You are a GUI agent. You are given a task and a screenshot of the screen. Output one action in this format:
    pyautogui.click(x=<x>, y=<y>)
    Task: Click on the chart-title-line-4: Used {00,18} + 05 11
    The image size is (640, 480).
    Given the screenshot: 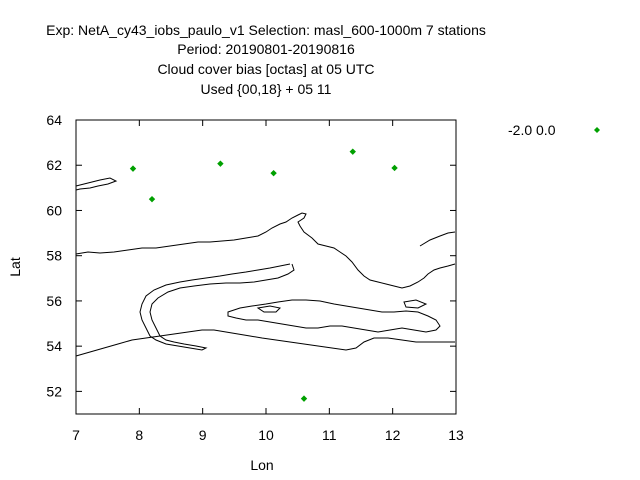 What is the action you would take?
    pyautogui.click(x=266, y=89)
    